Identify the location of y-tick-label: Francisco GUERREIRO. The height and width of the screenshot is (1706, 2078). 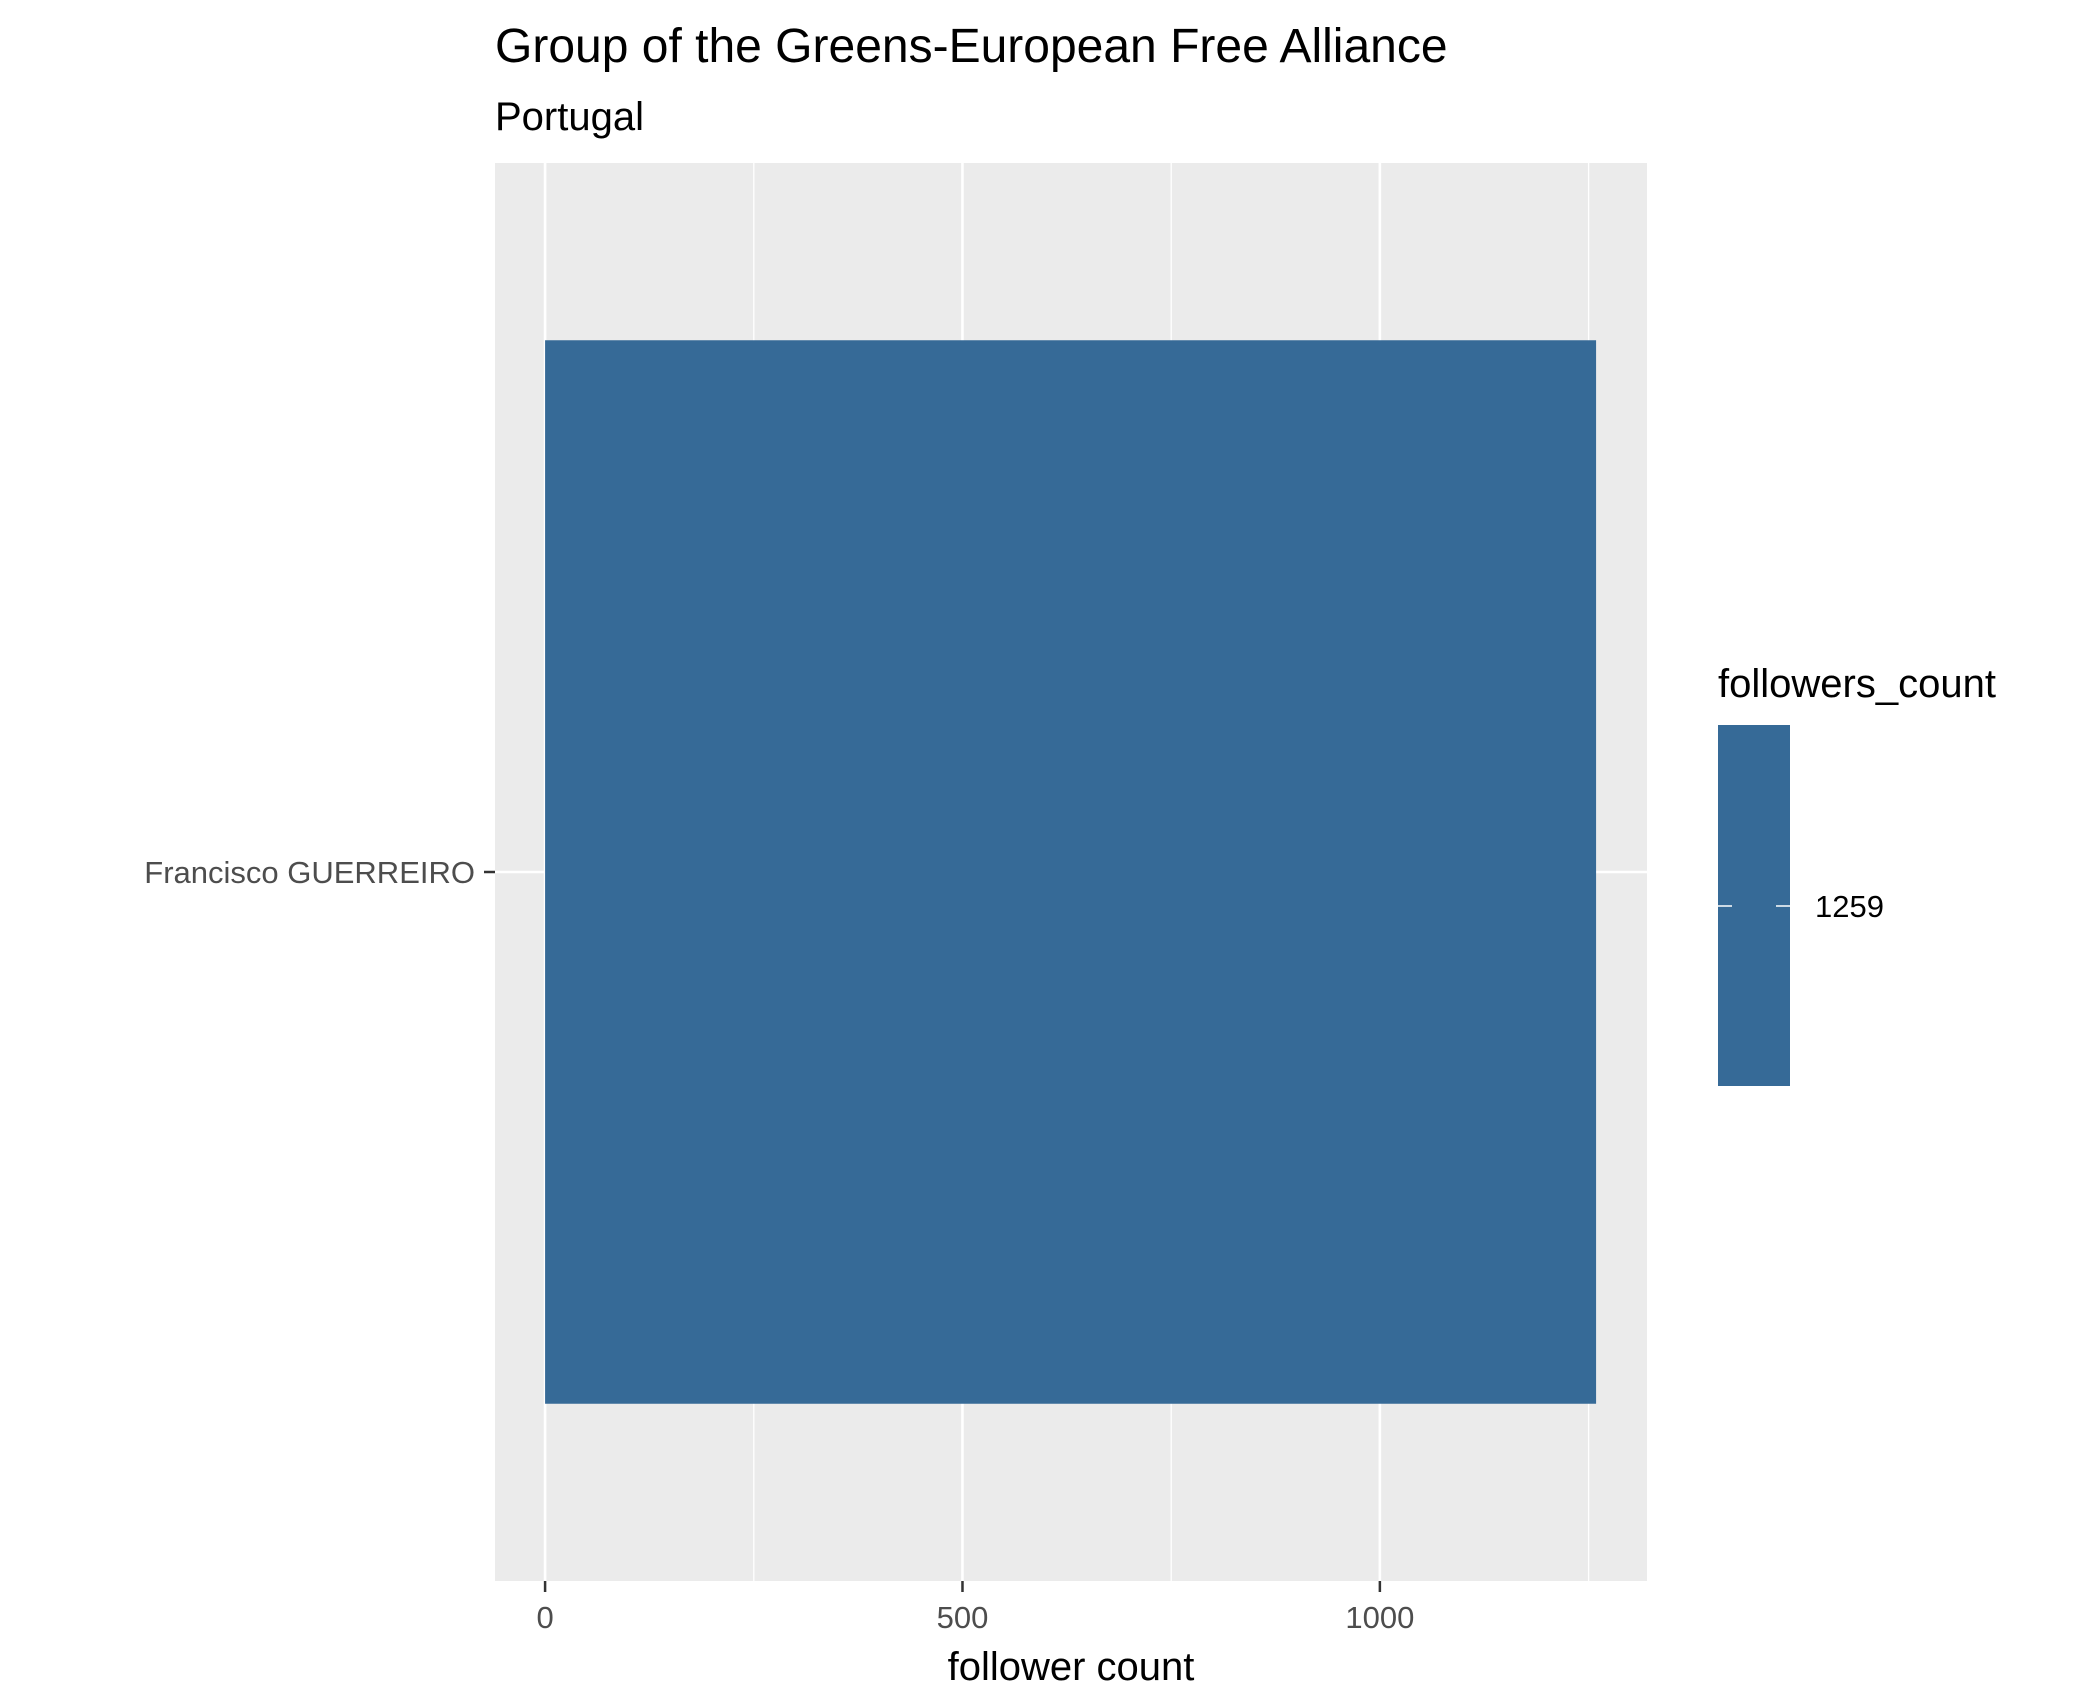
(309, 872).